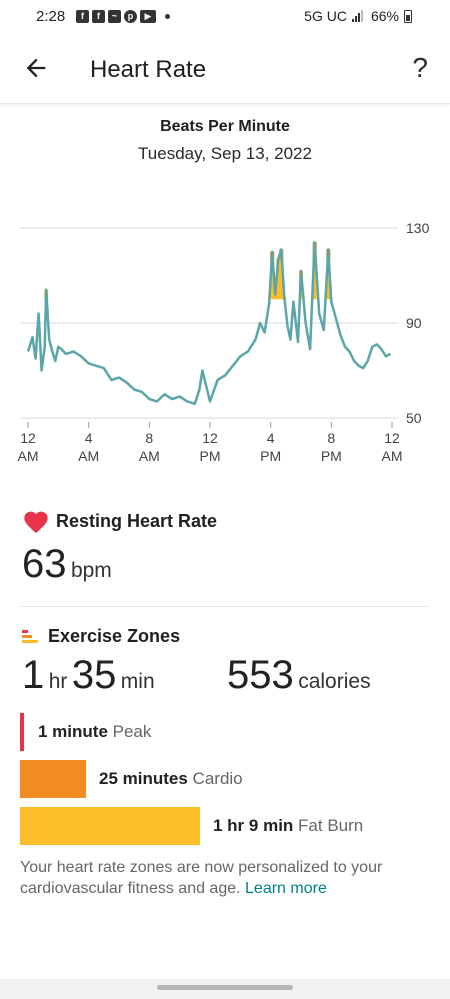 The image size is (450, 999). I want to click on duration-minutes: 35, so click(94, 675).